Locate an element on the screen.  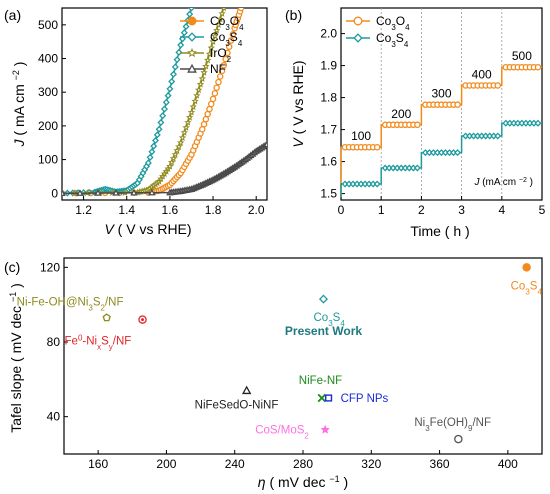
panel-a-ytick-label: 300 is located at coordinates (48, 92).